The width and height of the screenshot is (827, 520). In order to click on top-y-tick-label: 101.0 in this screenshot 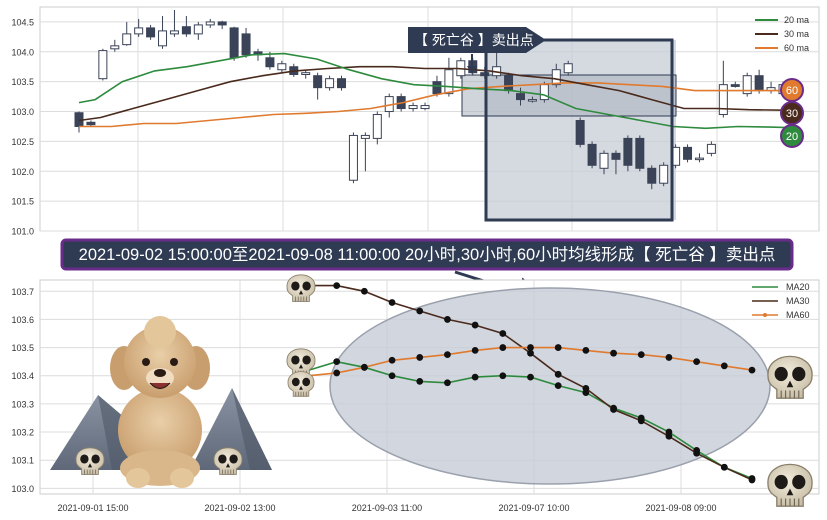, I will do `click(22, 232)`.